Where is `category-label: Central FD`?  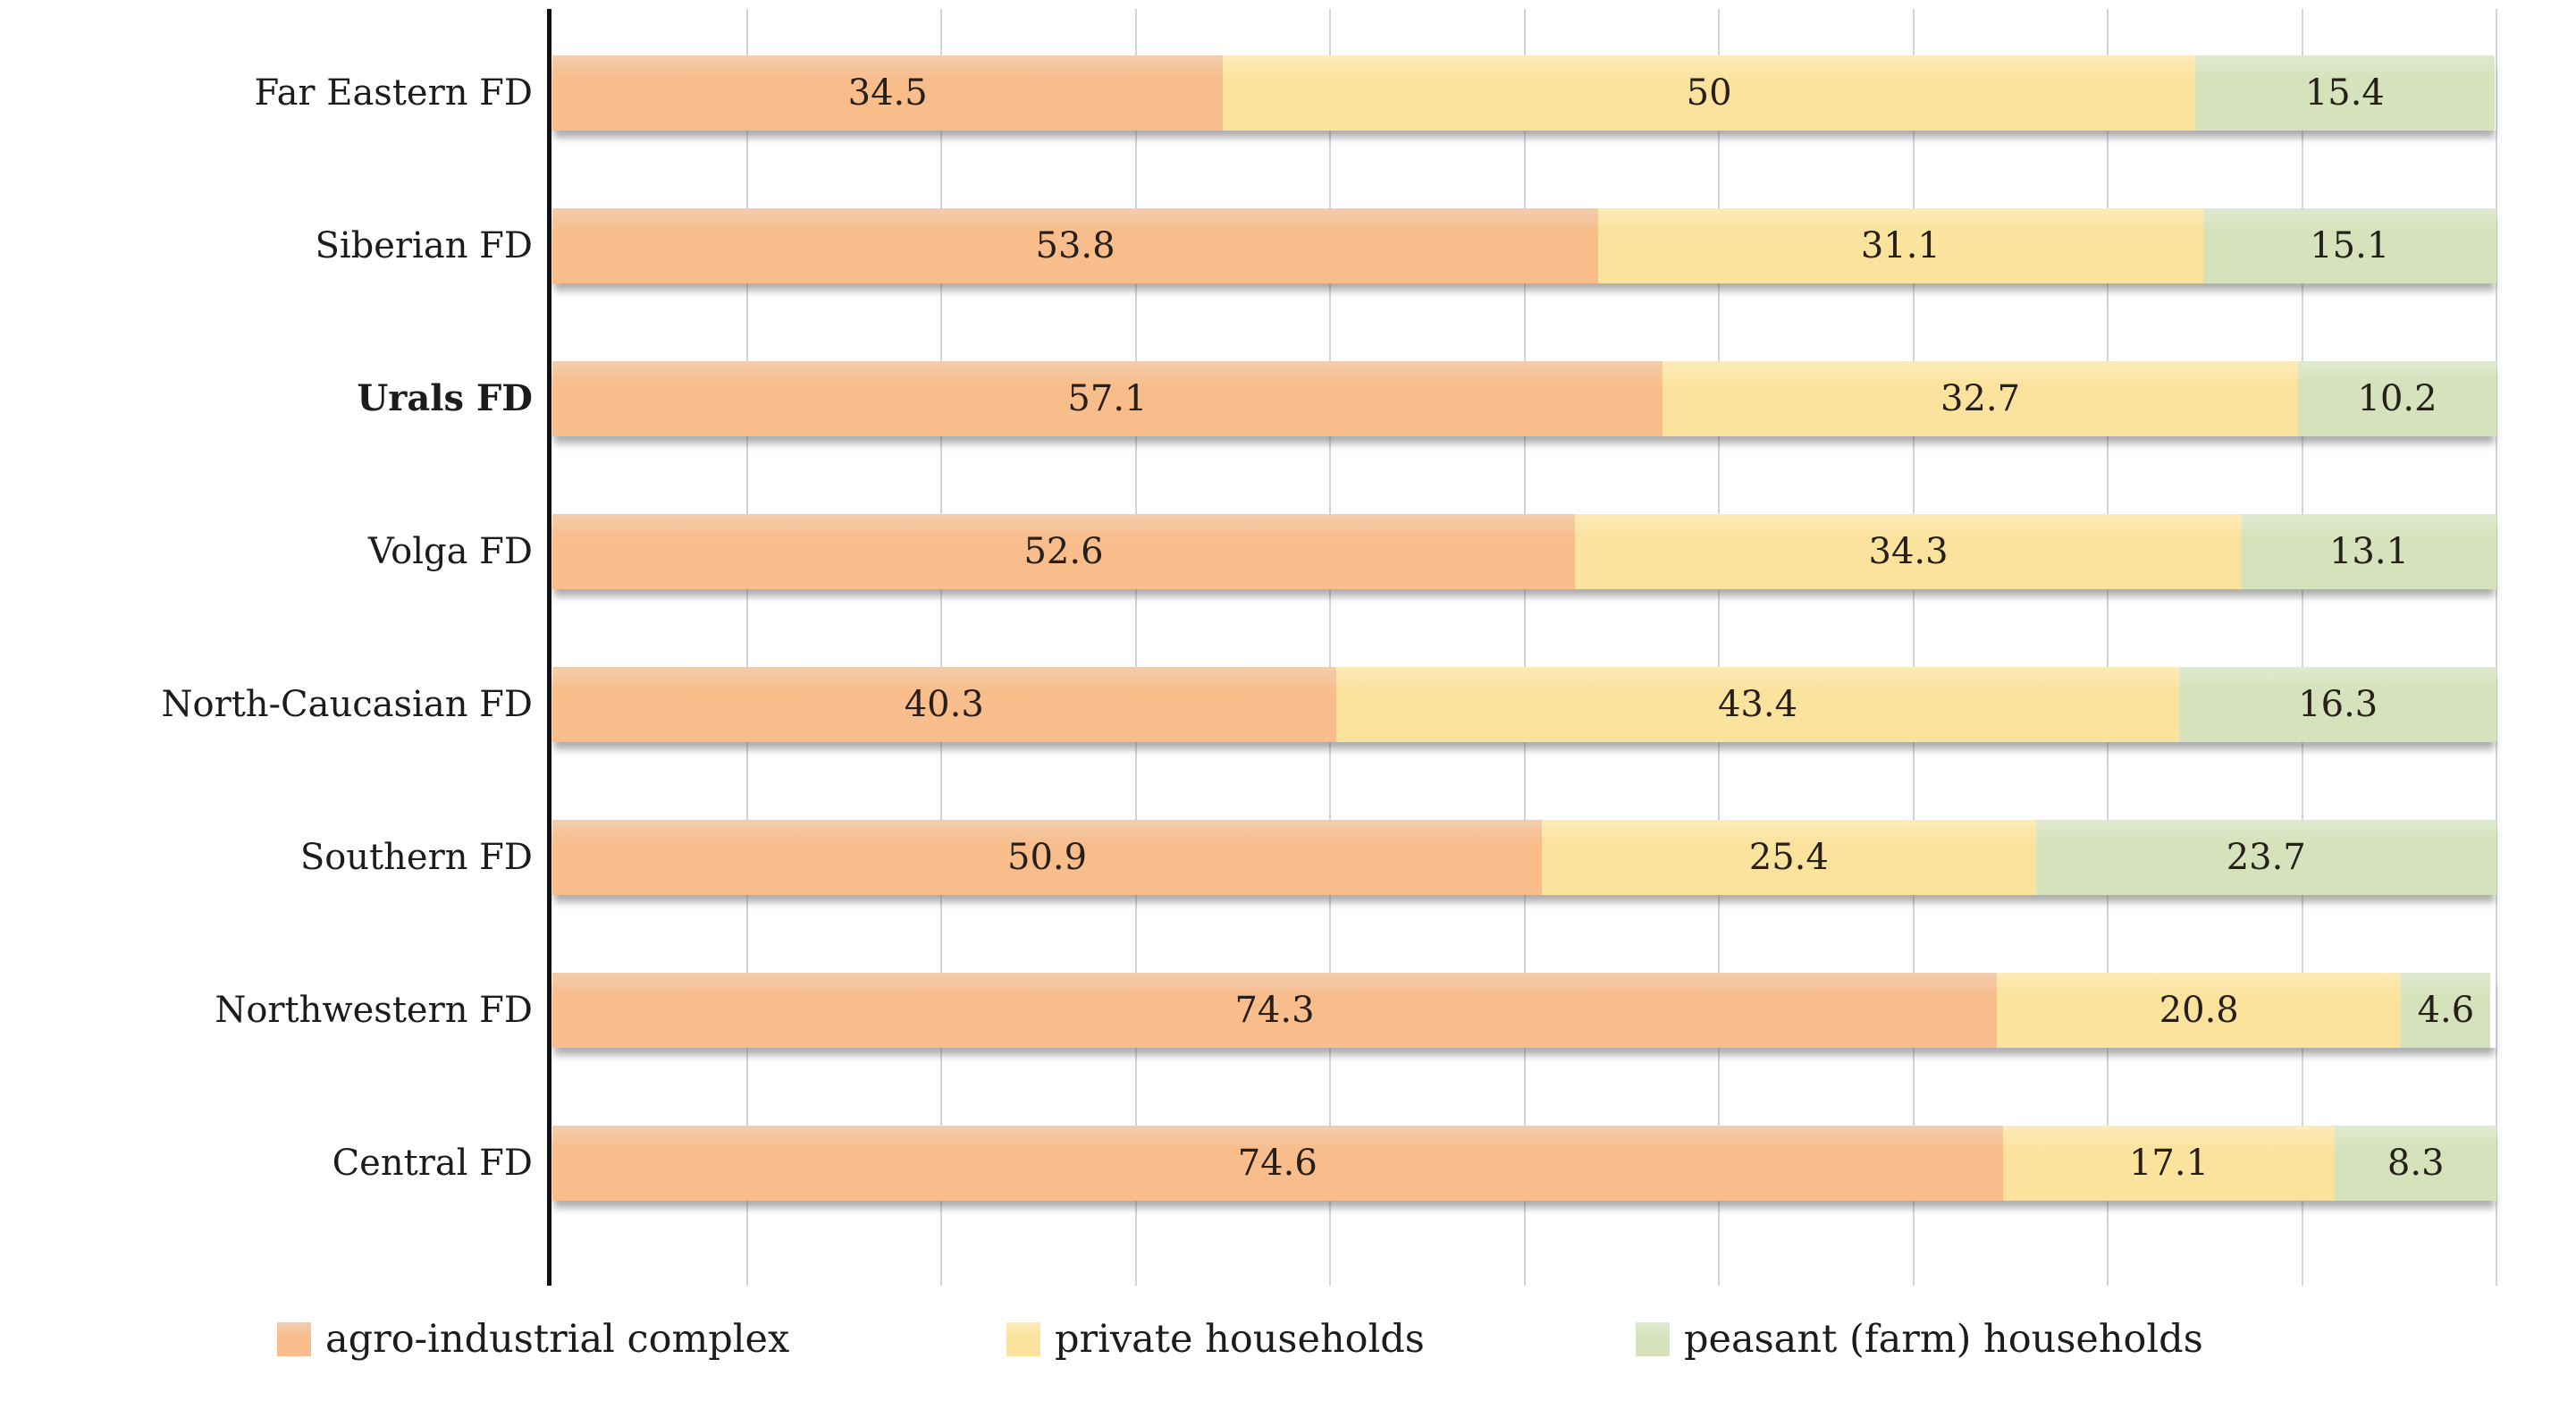 category-label: Central FD is located at coordinates (433, 1163).